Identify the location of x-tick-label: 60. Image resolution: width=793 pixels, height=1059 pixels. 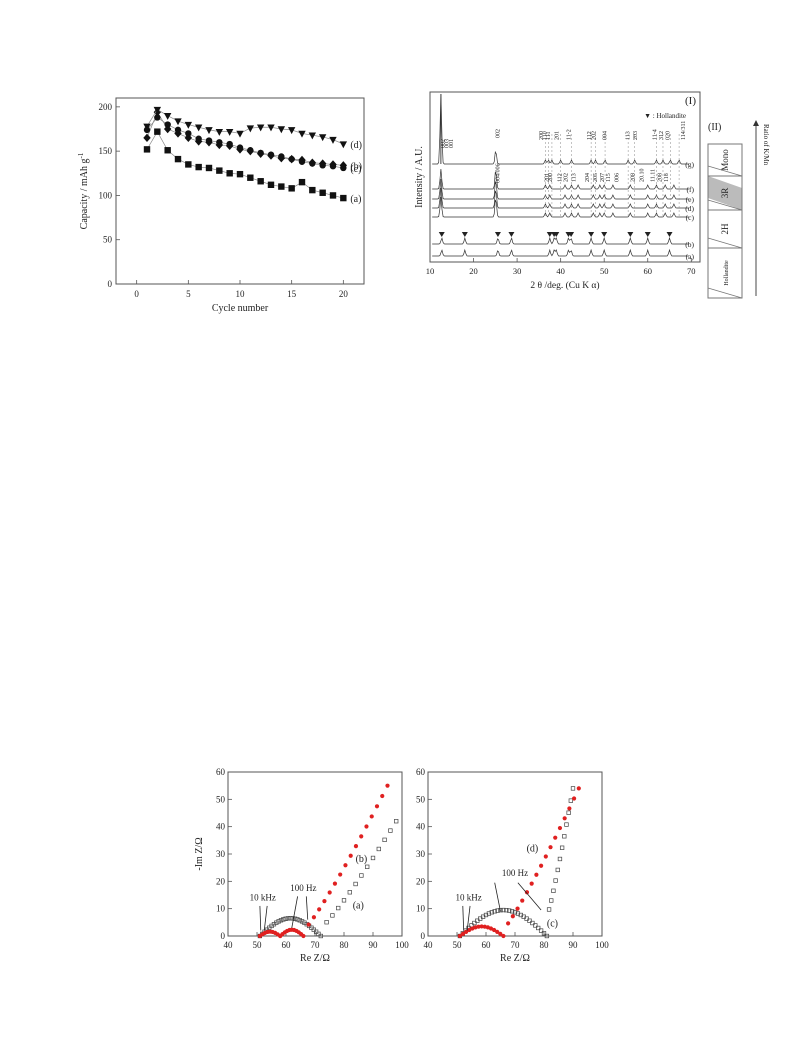
(287, 945).